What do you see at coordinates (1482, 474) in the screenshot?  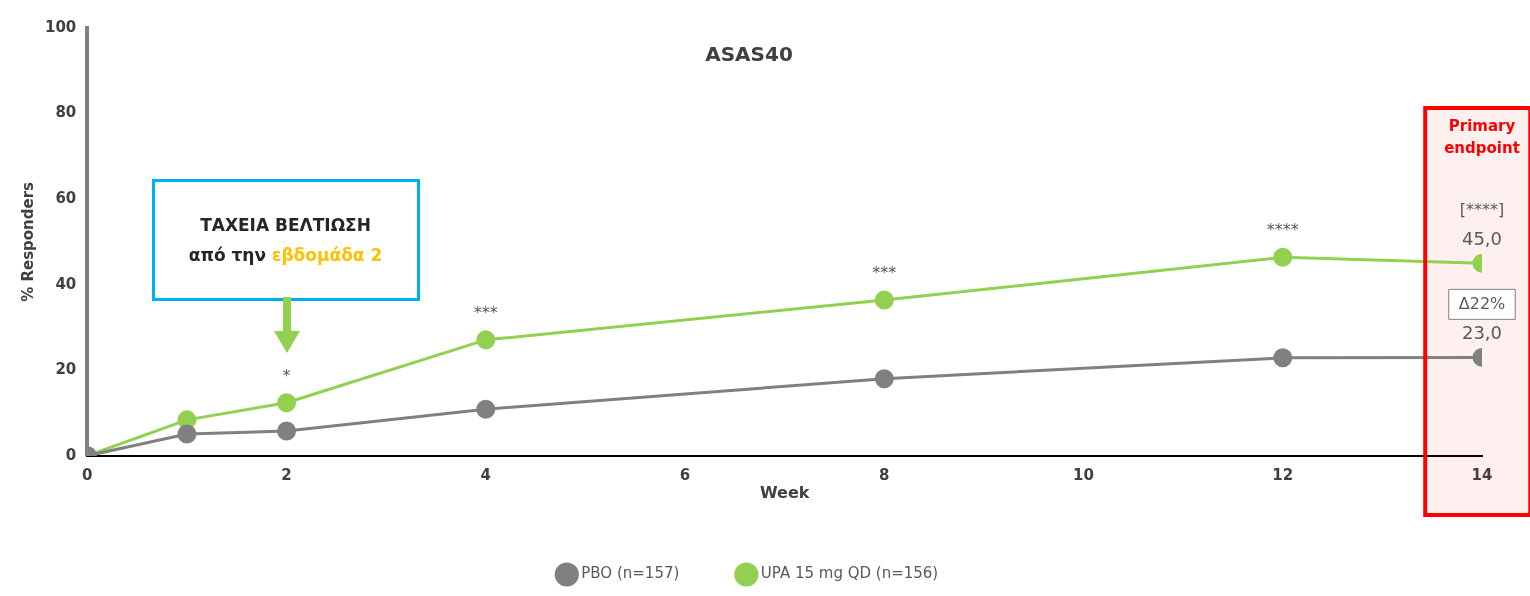 I see `x-tick-label: 14` at bounding box center [1482, 474].